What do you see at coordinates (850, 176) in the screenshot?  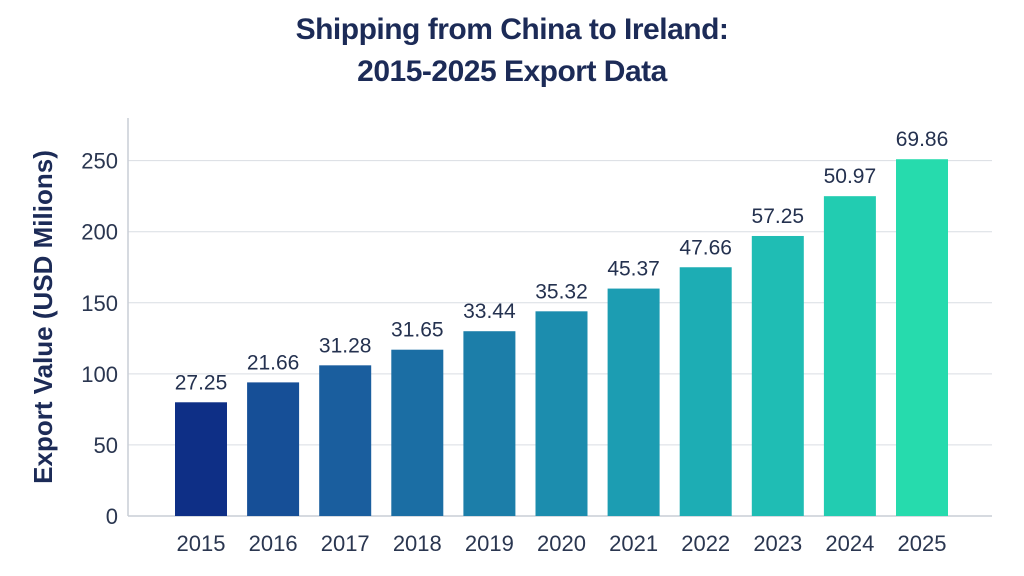 I see `data-label-2024: 50.97` at bounding box center [850, 176].